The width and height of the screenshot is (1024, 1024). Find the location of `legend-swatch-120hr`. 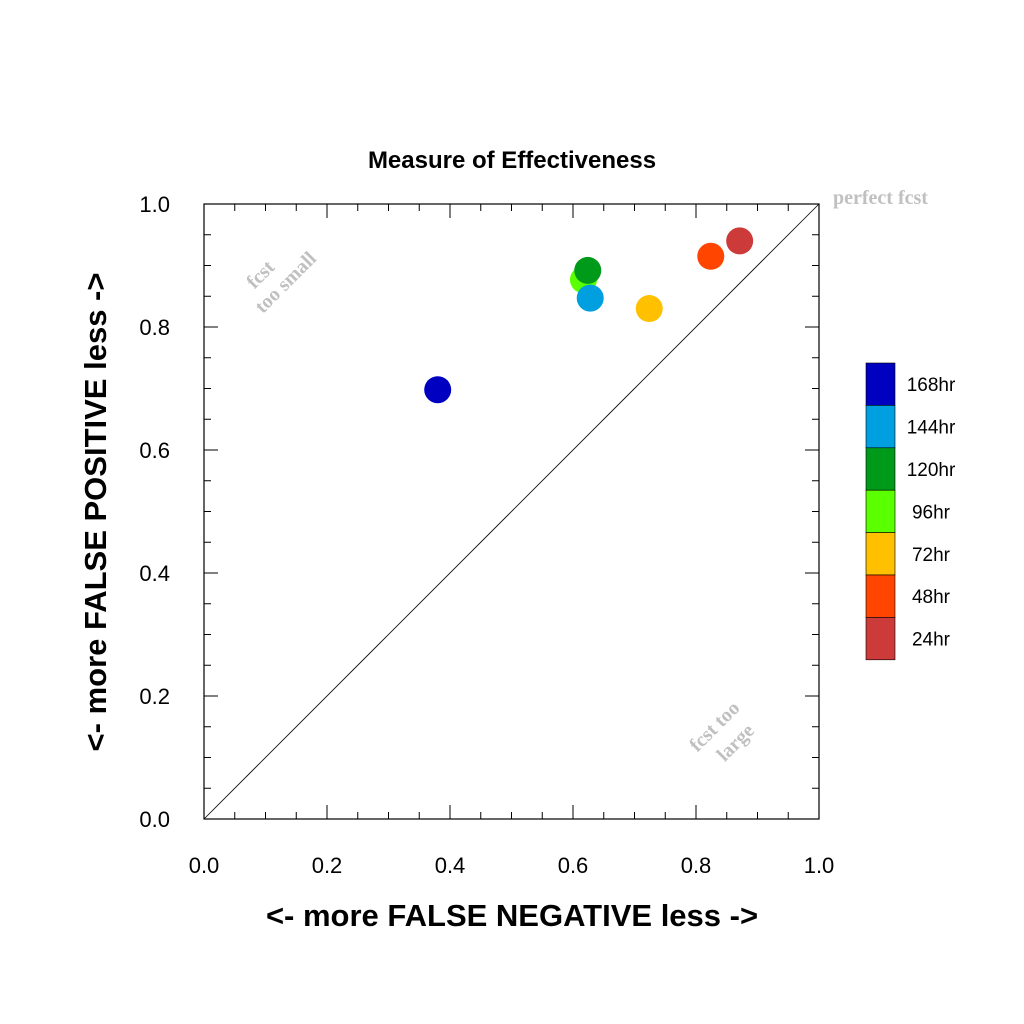

legend-swatch-120hr is located at coordinates (880, 469).